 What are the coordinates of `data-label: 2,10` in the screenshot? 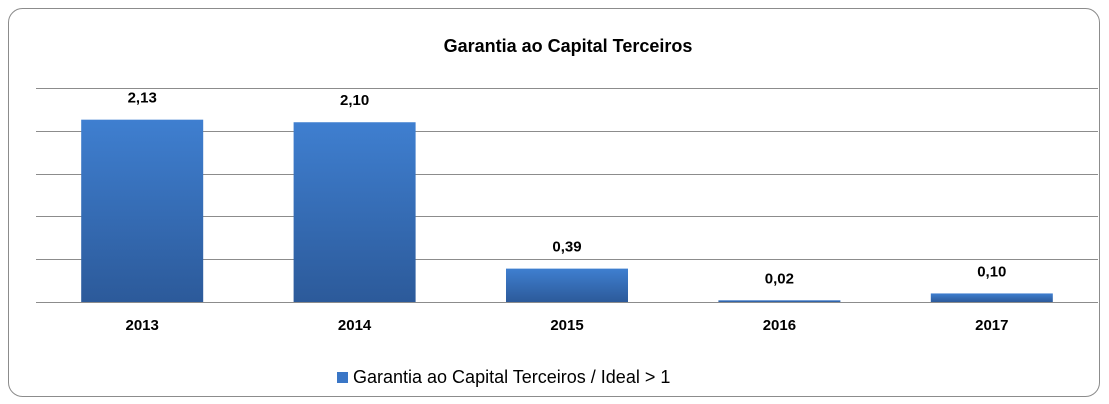 It's located at (354, 100).